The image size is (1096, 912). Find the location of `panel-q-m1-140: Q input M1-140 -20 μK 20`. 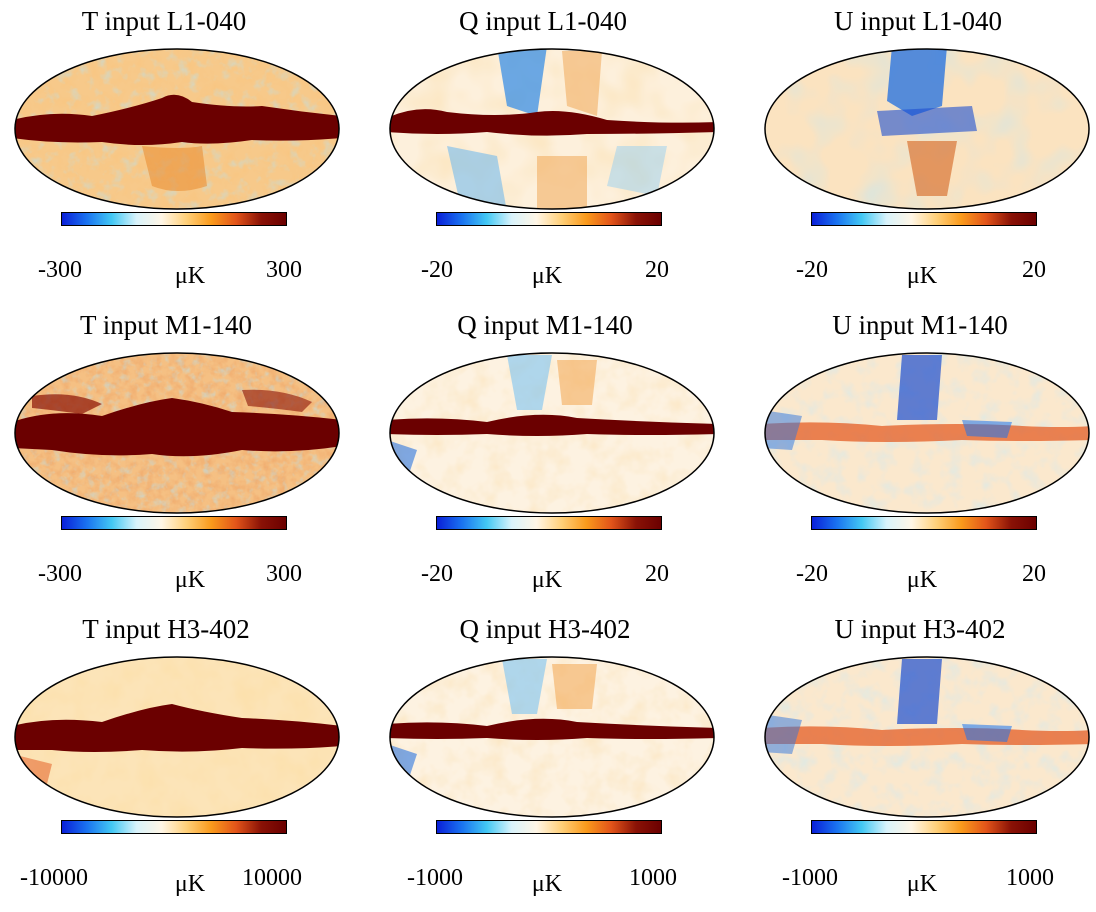

panel-q-m1-140: Q input M1-140 -20 μK 20 is located at coordinates (565, 454).